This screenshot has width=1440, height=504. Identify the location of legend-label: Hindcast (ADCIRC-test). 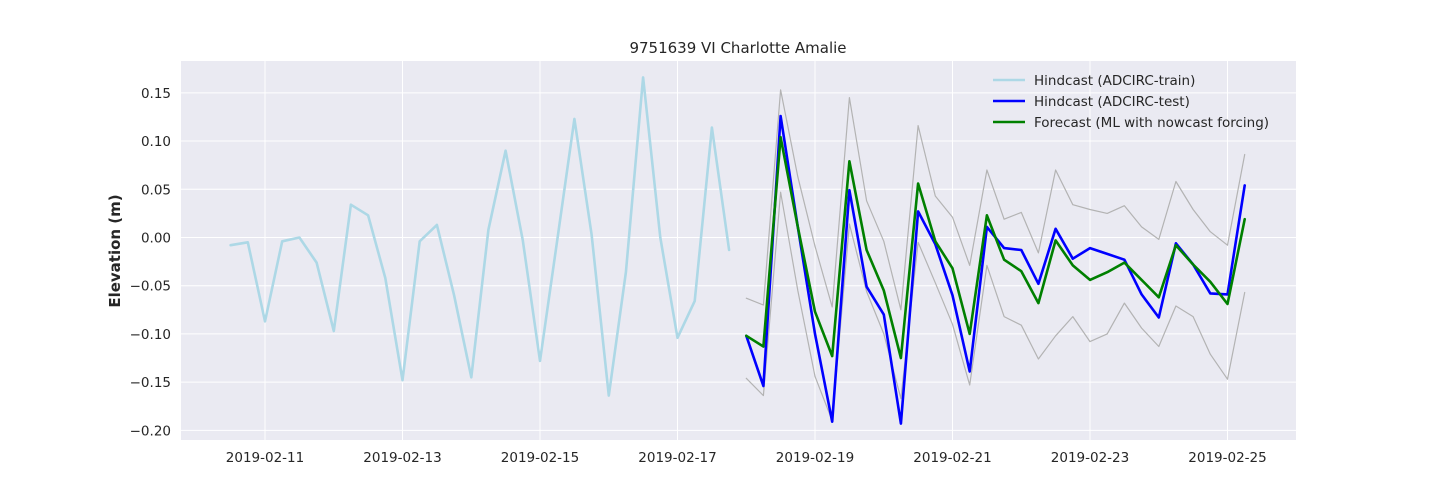
(1112, 102).